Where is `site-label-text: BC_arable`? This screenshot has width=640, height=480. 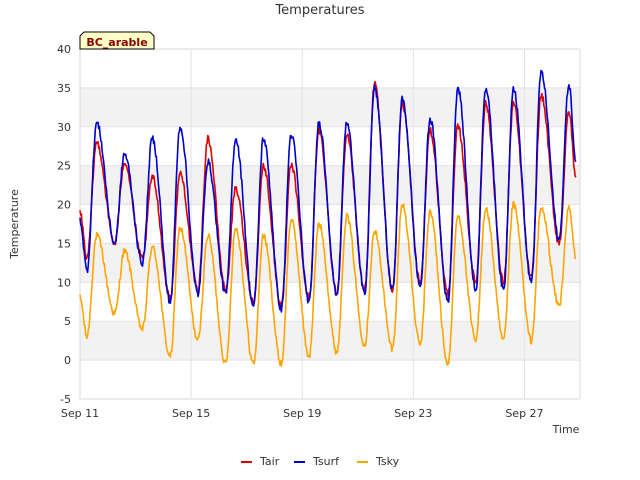 site-label-text: BC_arable is located at coordinates (116, 42).